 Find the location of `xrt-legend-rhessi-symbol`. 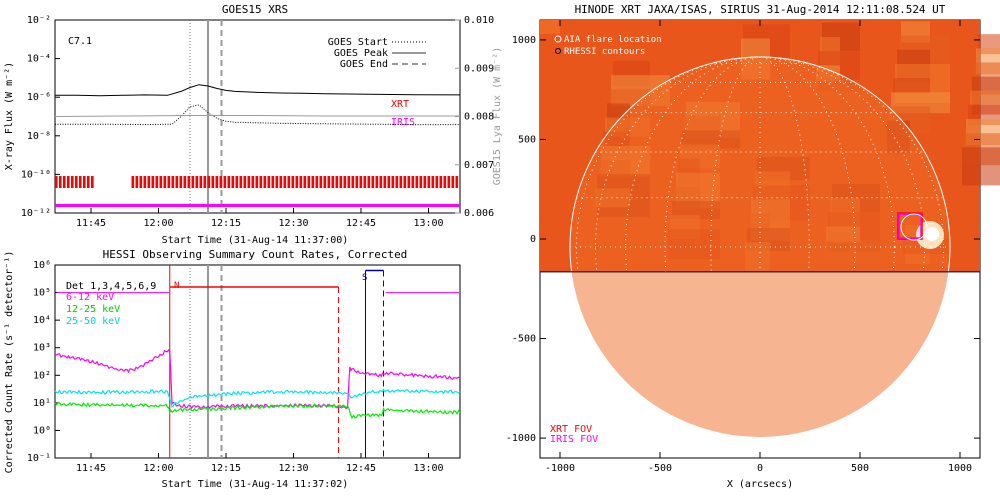

xrt-legend-rhessi-symbol is located at coordinates (558, 51).